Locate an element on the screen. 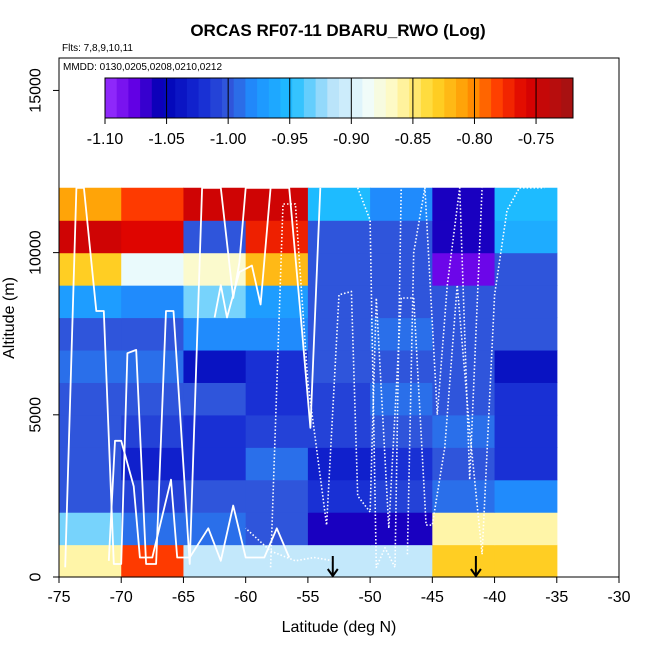  colorbar-tick-label: -1.10 is located at coordinates (105, 139).